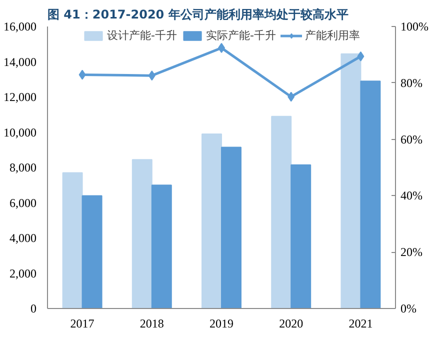 This screenshot has width=431, height=339. What do you see at coordinates (360, 323) in the screenshot?
I see `x-tick-label: 2021` at bounding box center [360, 323].